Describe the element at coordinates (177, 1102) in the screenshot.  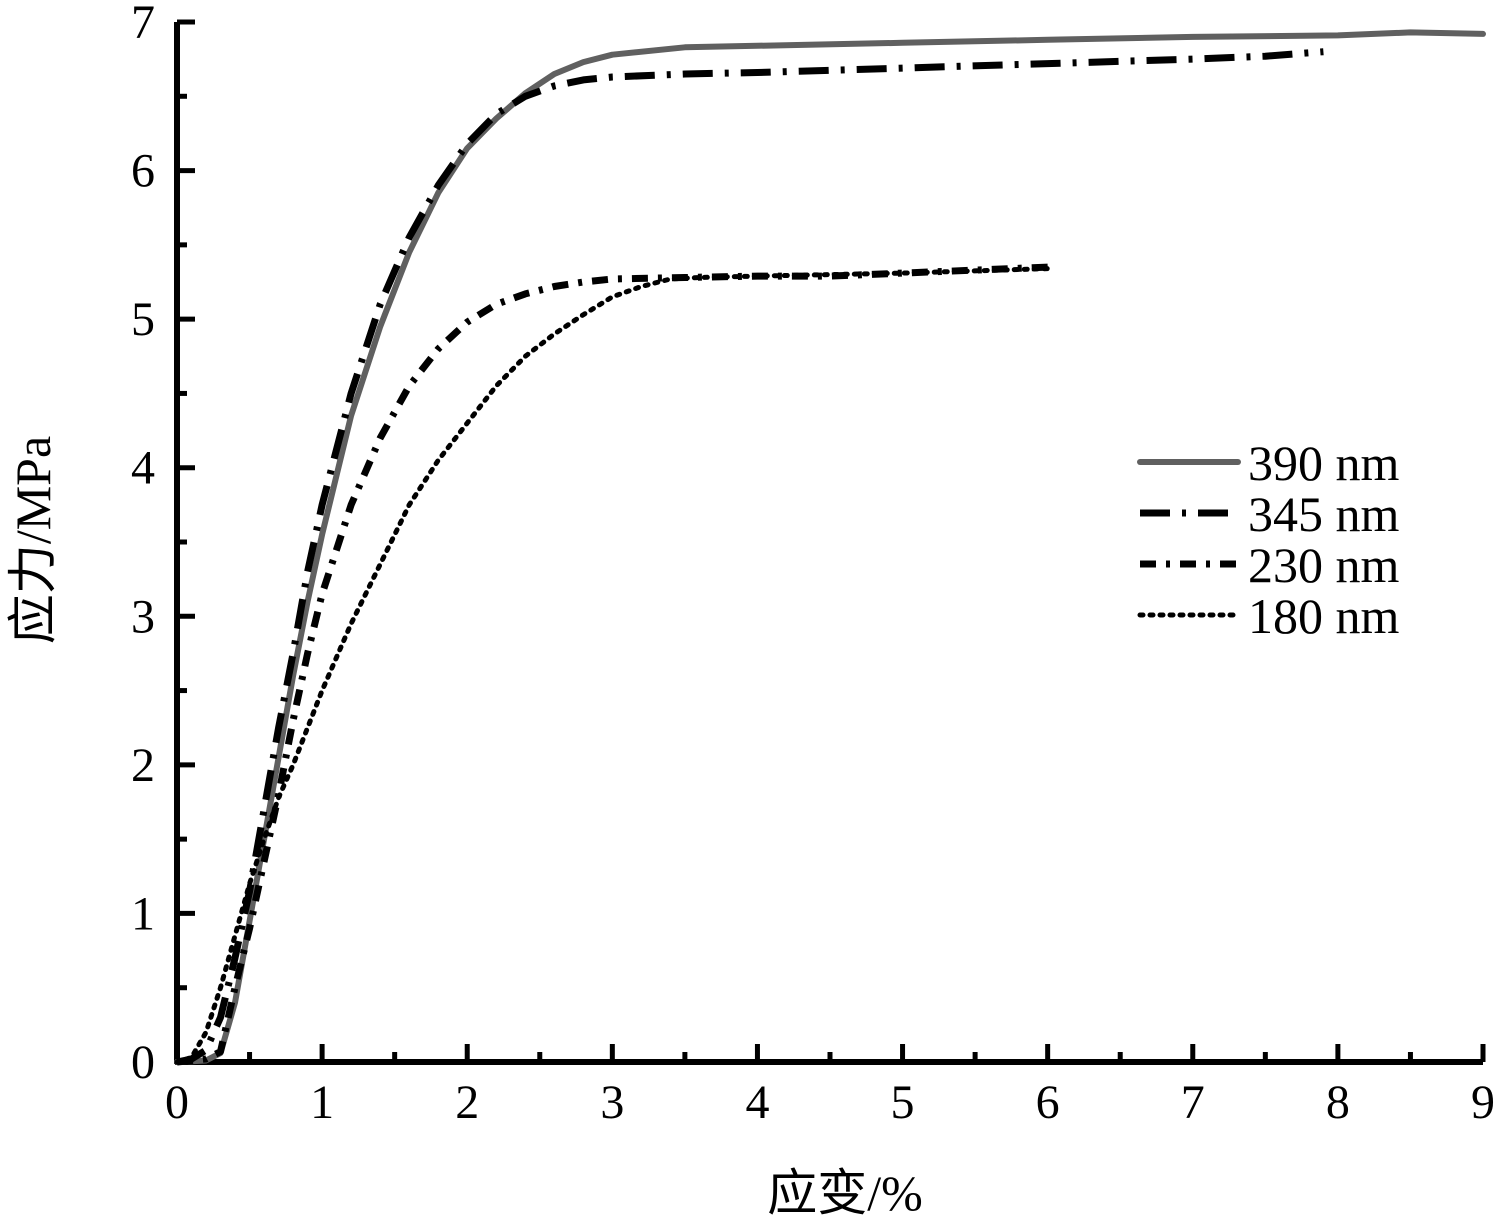
I see `x-tick-label: 0` at that location.